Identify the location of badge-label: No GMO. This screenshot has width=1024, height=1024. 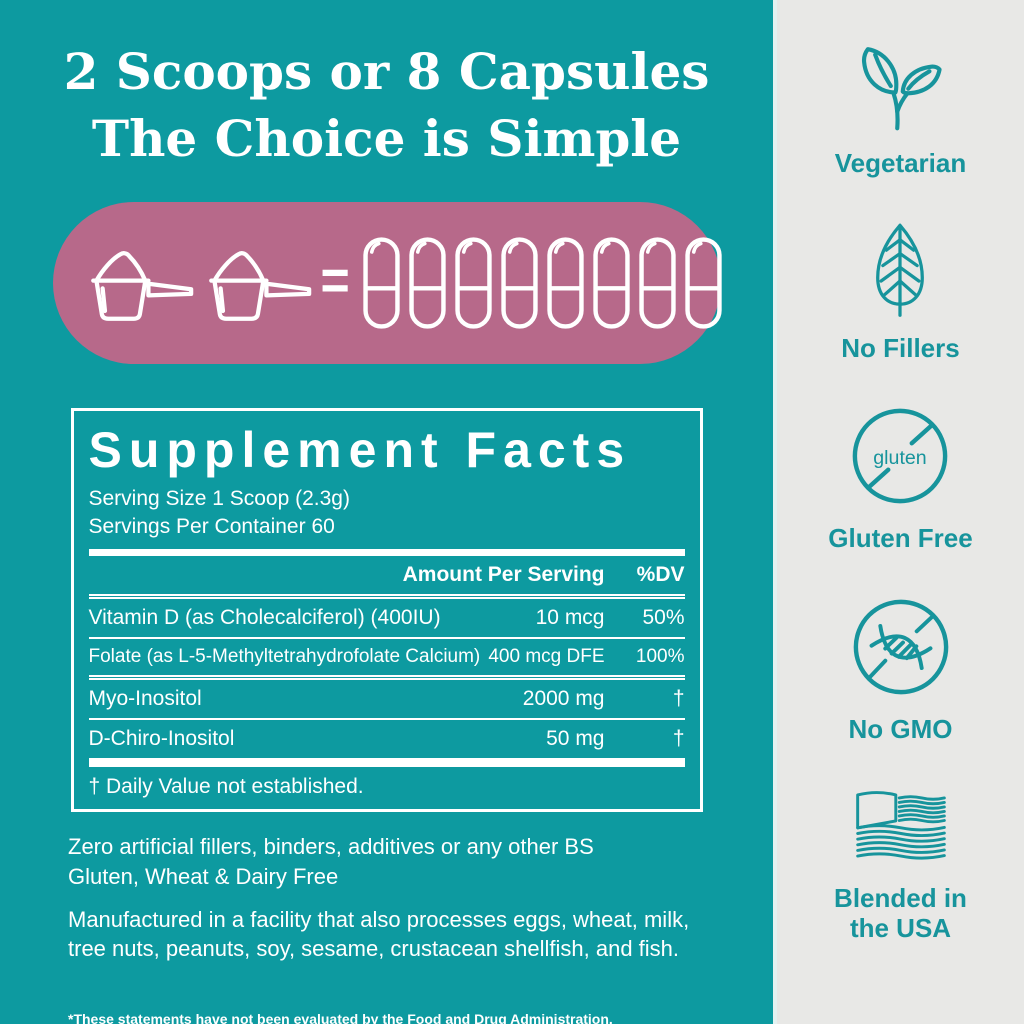
(900, 729).